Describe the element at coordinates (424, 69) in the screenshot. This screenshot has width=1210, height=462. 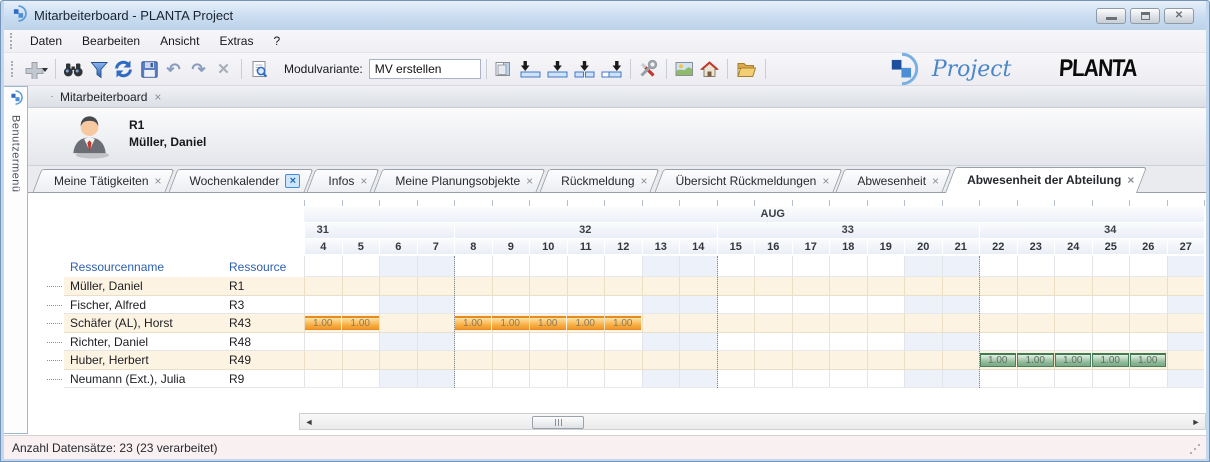
I see `modulvariante-input` at that location.